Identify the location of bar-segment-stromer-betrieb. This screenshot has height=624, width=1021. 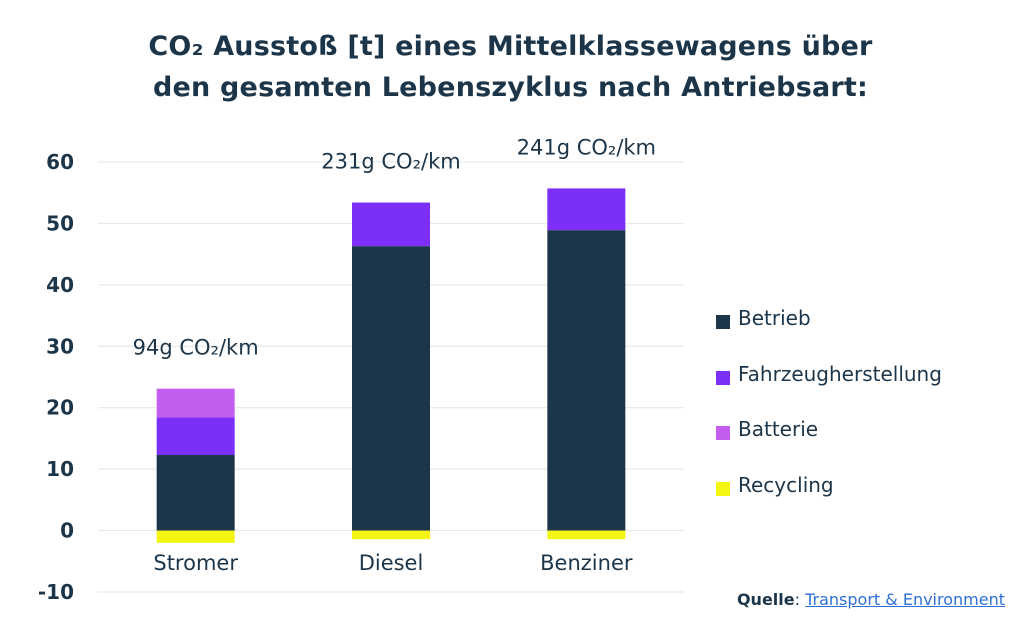
(195, 493).